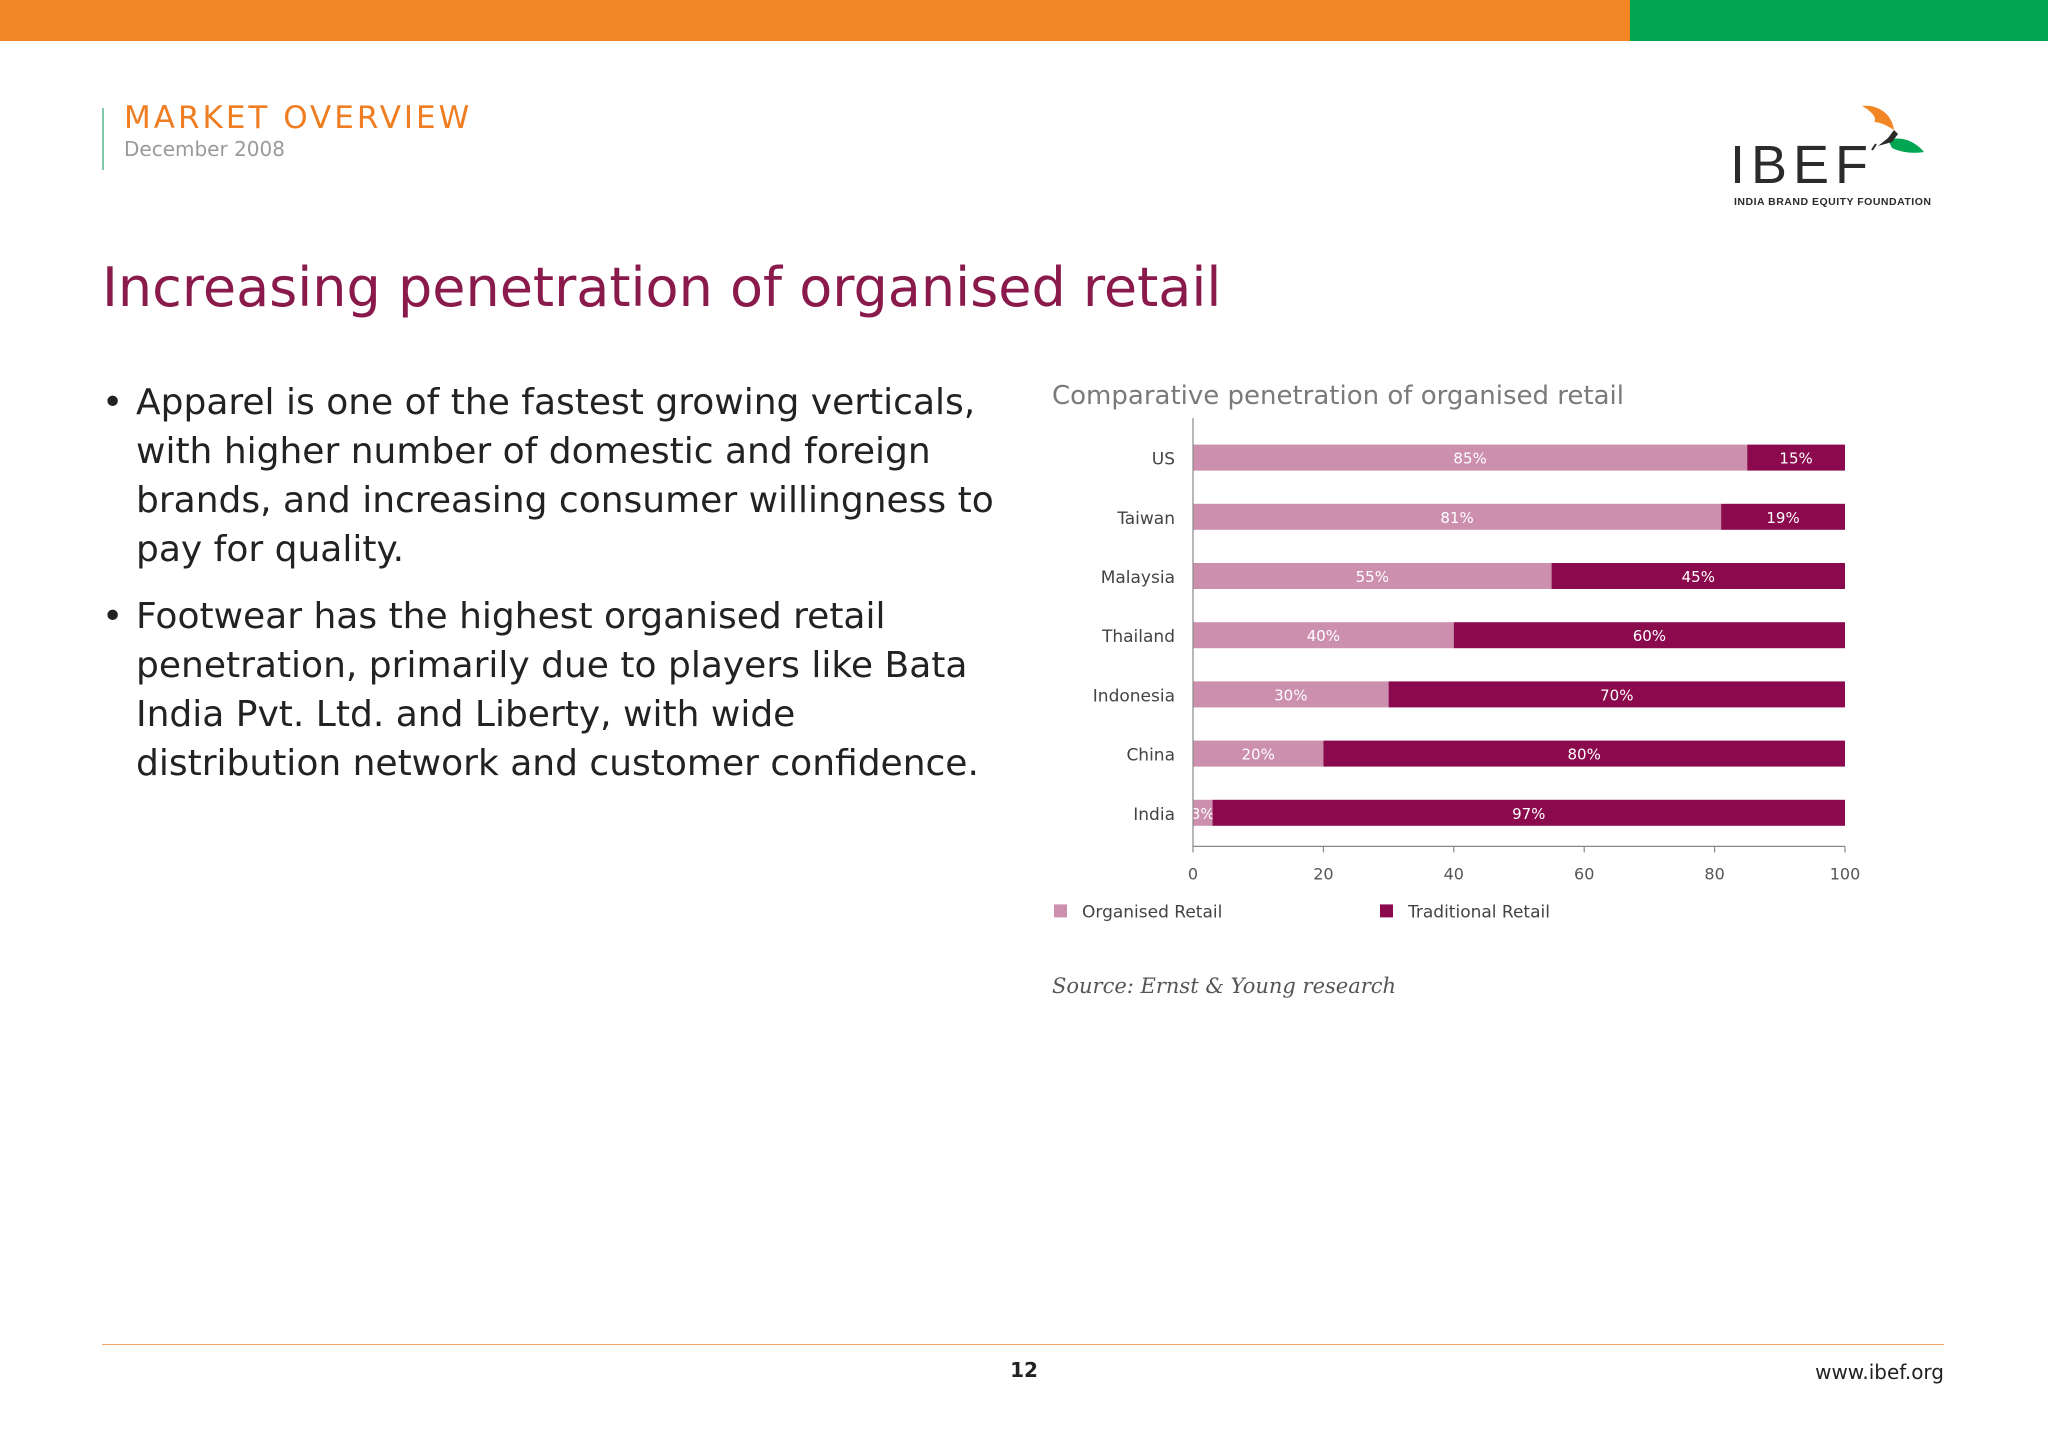  What do you see at coordinates (1845, 873) in the screenshot?
I see `x-tick-label: 100` at bounding box center [1845, 873].